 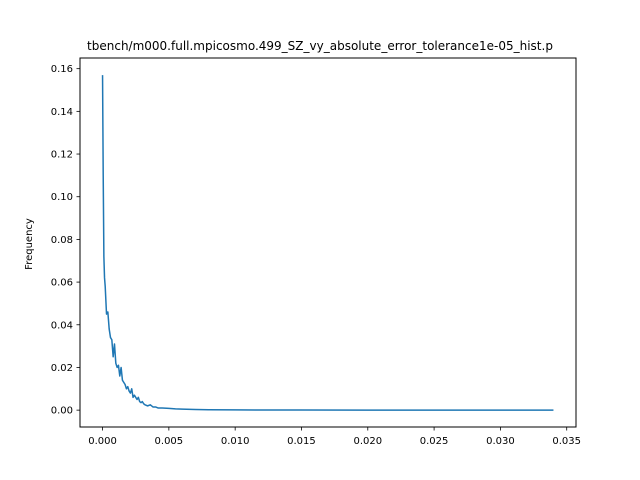 I want to click on y-tick-label: 0.08, so click(x=62, y=240).